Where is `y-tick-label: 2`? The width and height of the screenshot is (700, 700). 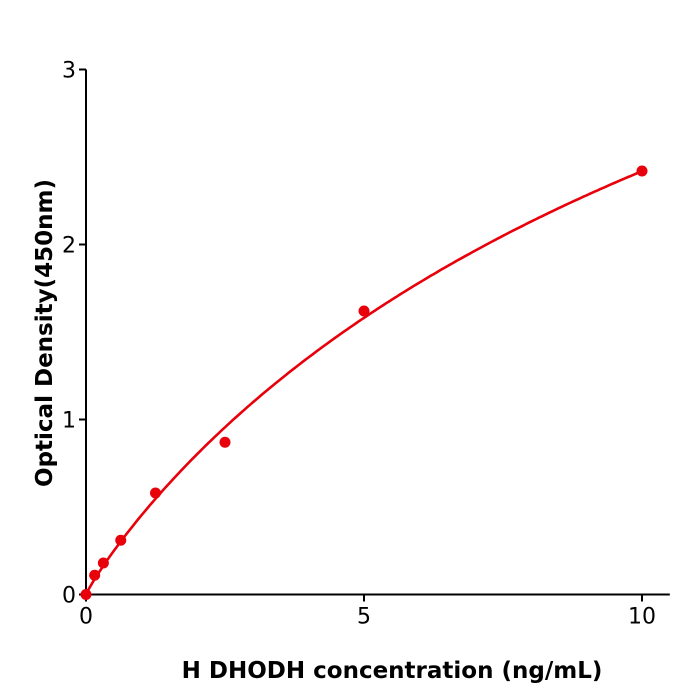
y-tick-label: 2 is located at coordinates (69, 246).